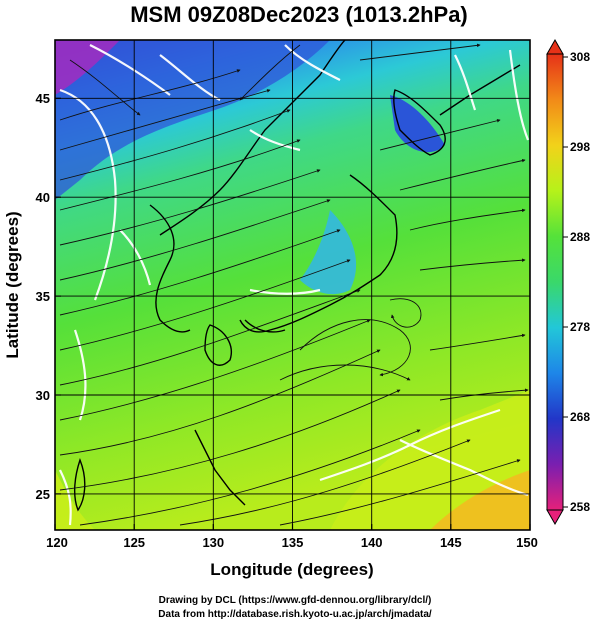 This screenshot has width=599, height=625. What do you see at coordinates (292, 527) in the screenshot?
I see `x-axis` at bounding box center [292, 527].